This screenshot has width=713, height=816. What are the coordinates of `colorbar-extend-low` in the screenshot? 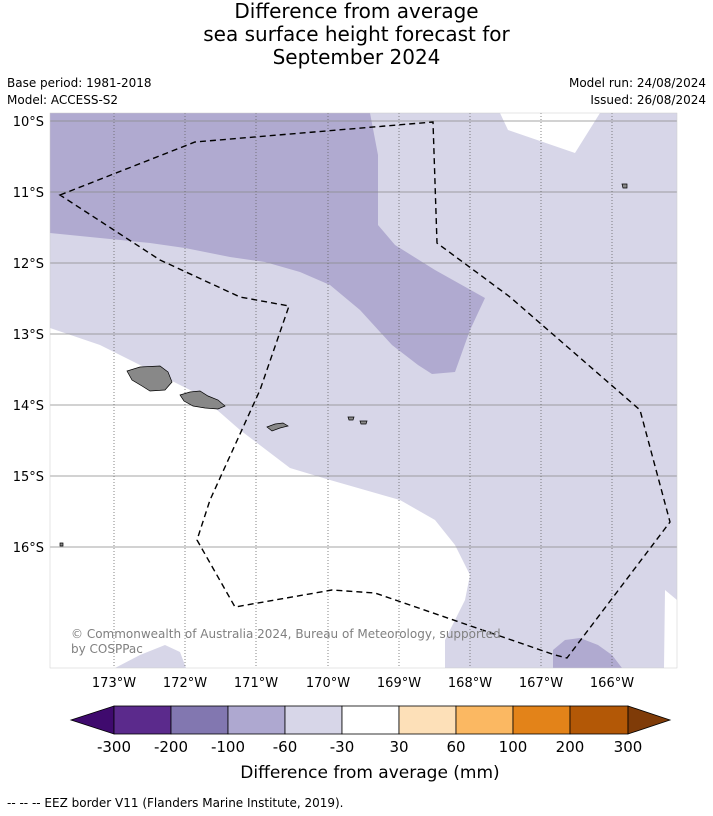 It's located at (92, 720).